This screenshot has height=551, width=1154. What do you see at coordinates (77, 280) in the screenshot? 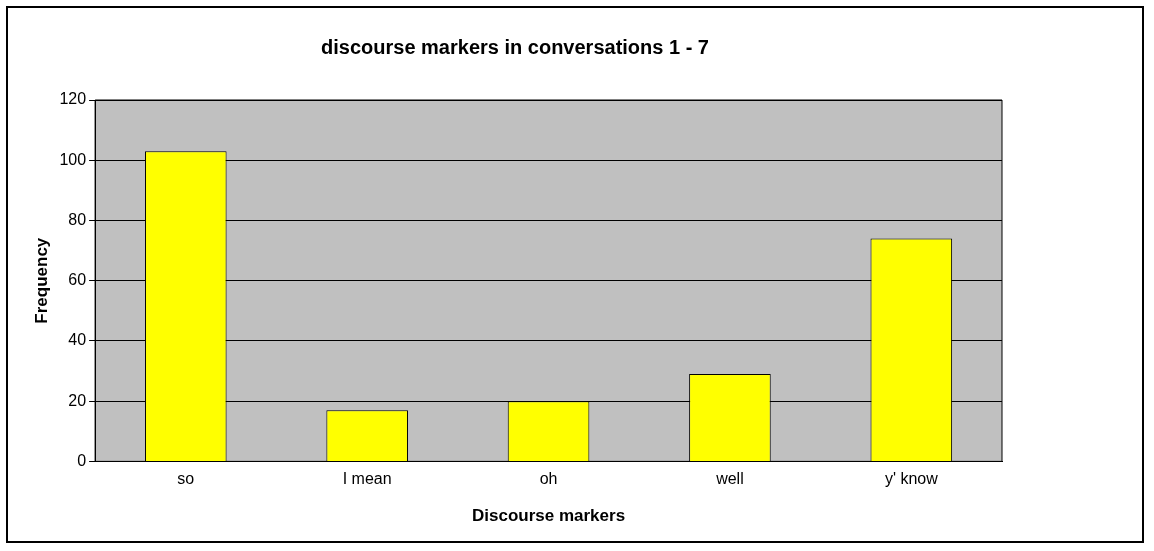
I see `y-tick-label: 60` at bounding box center [77, 280].